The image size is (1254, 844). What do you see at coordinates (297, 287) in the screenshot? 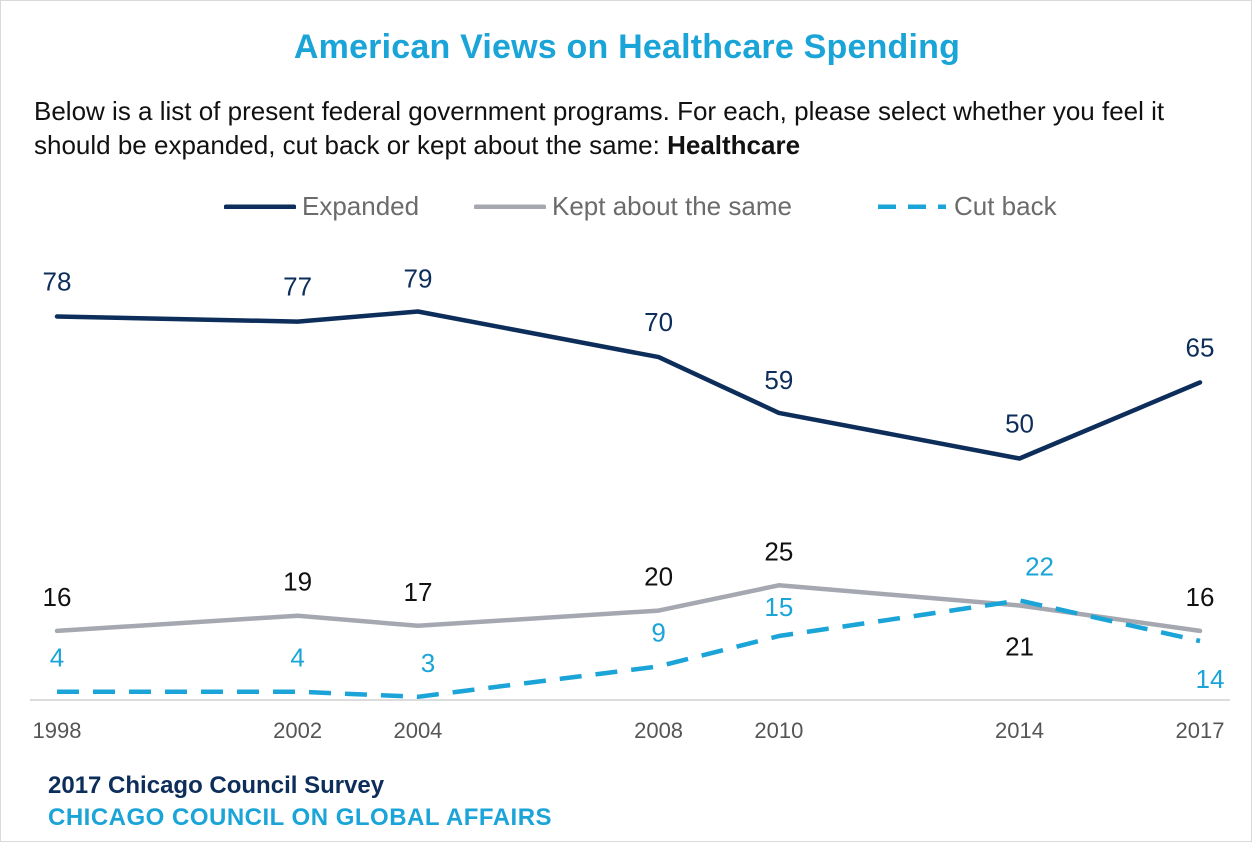
I see `data-label-expanded: 77` at bounding box center [297, 287].